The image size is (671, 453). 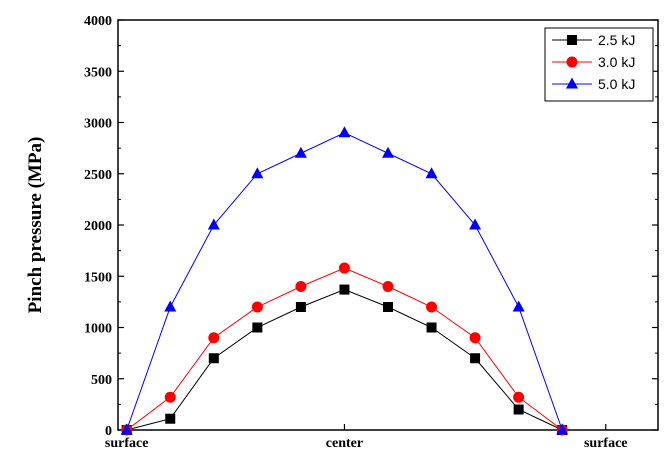 I want to click on y-tick-label: 4000, so click(x=98, y=21).